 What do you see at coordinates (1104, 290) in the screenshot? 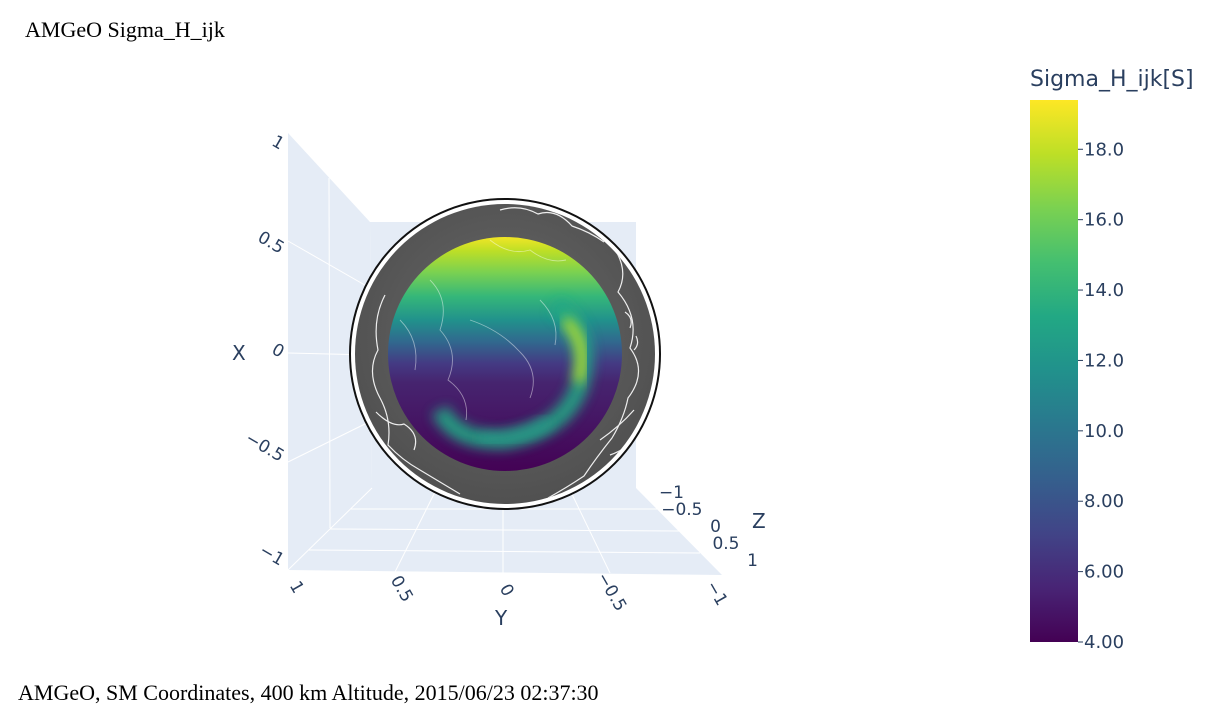
I see `colorbar-tick-label: 14.0` at bounding box center [1104, 290].